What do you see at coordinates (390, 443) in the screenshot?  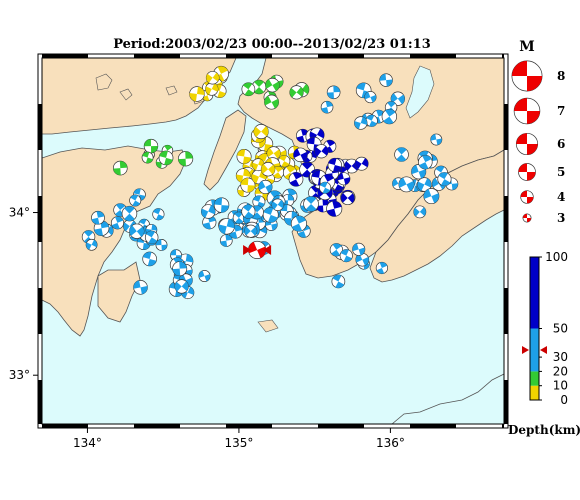 I see `longitude-tick-label: 136°` at bounding box center [390, 443].